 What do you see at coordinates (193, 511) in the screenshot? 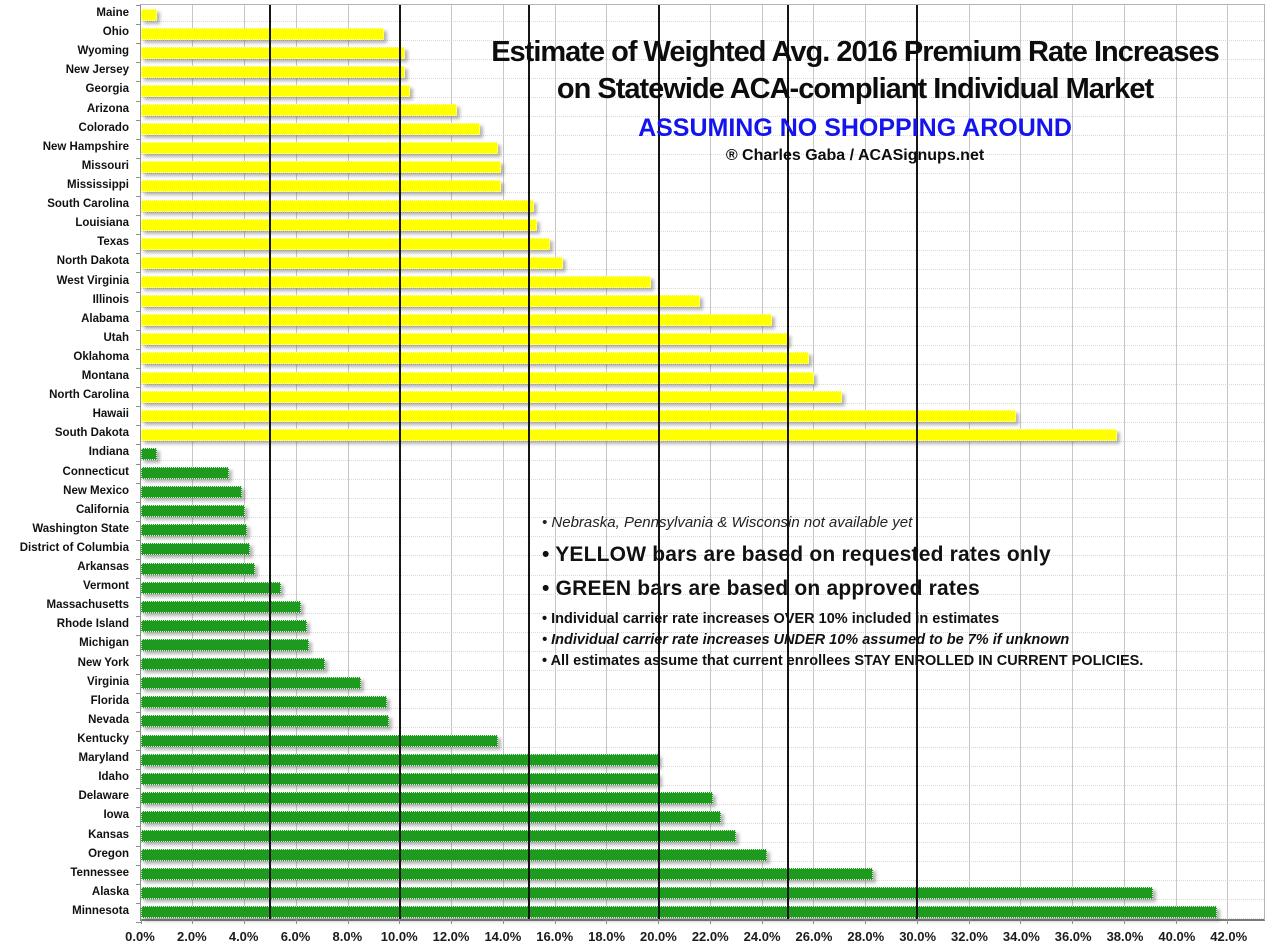
I see `bar-california` at bounding box center [193, 511].